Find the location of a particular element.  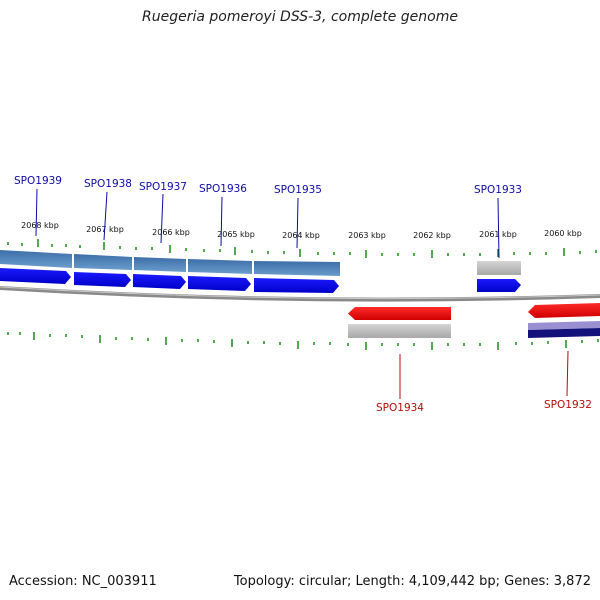

ruler-label: 2060 kbp is located at coordinates (563, 233).